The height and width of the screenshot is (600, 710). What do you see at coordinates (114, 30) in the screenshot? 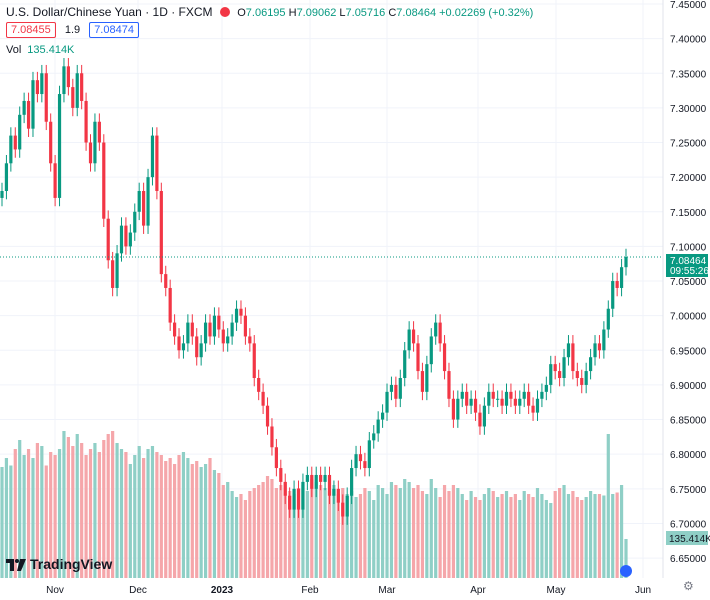
I see `buy-button: 7.08474` at bounding box center [114, 30].